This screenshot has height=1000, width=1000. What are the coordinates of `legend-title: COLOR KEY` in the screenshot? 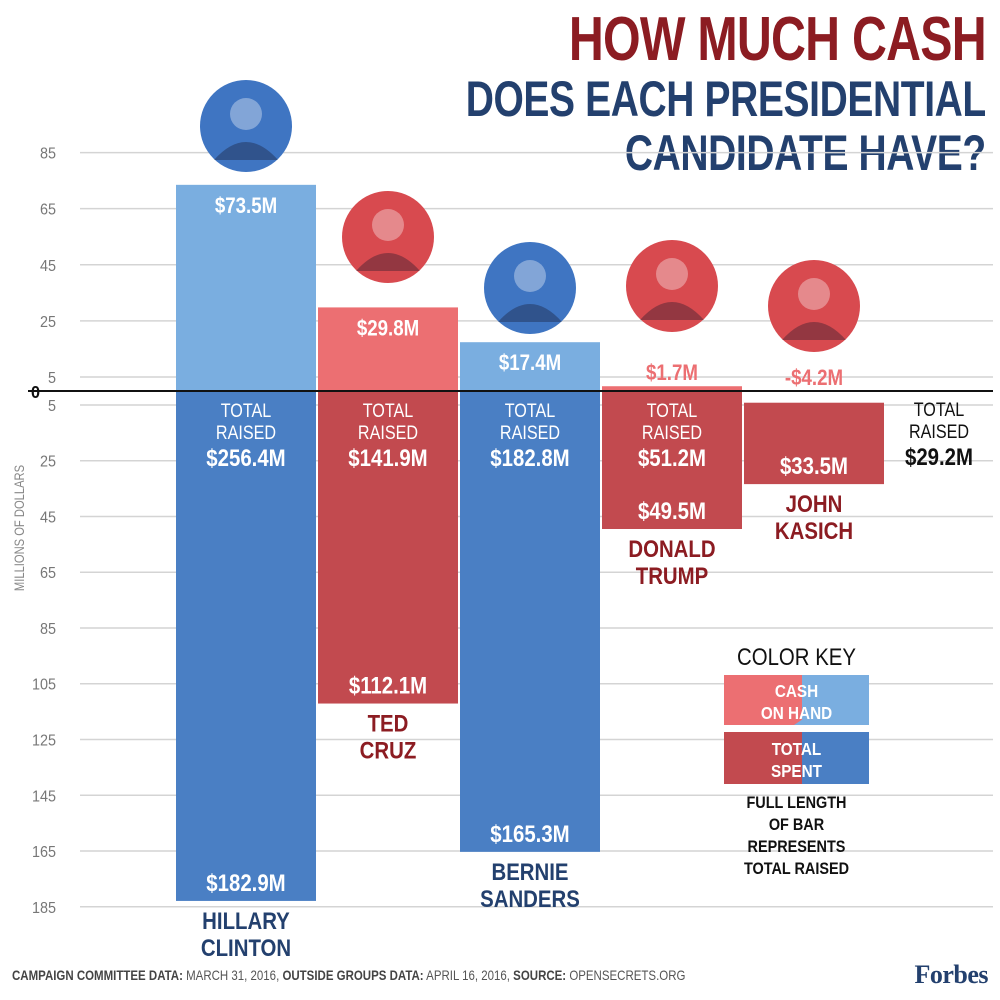 It's located at (796, 656).